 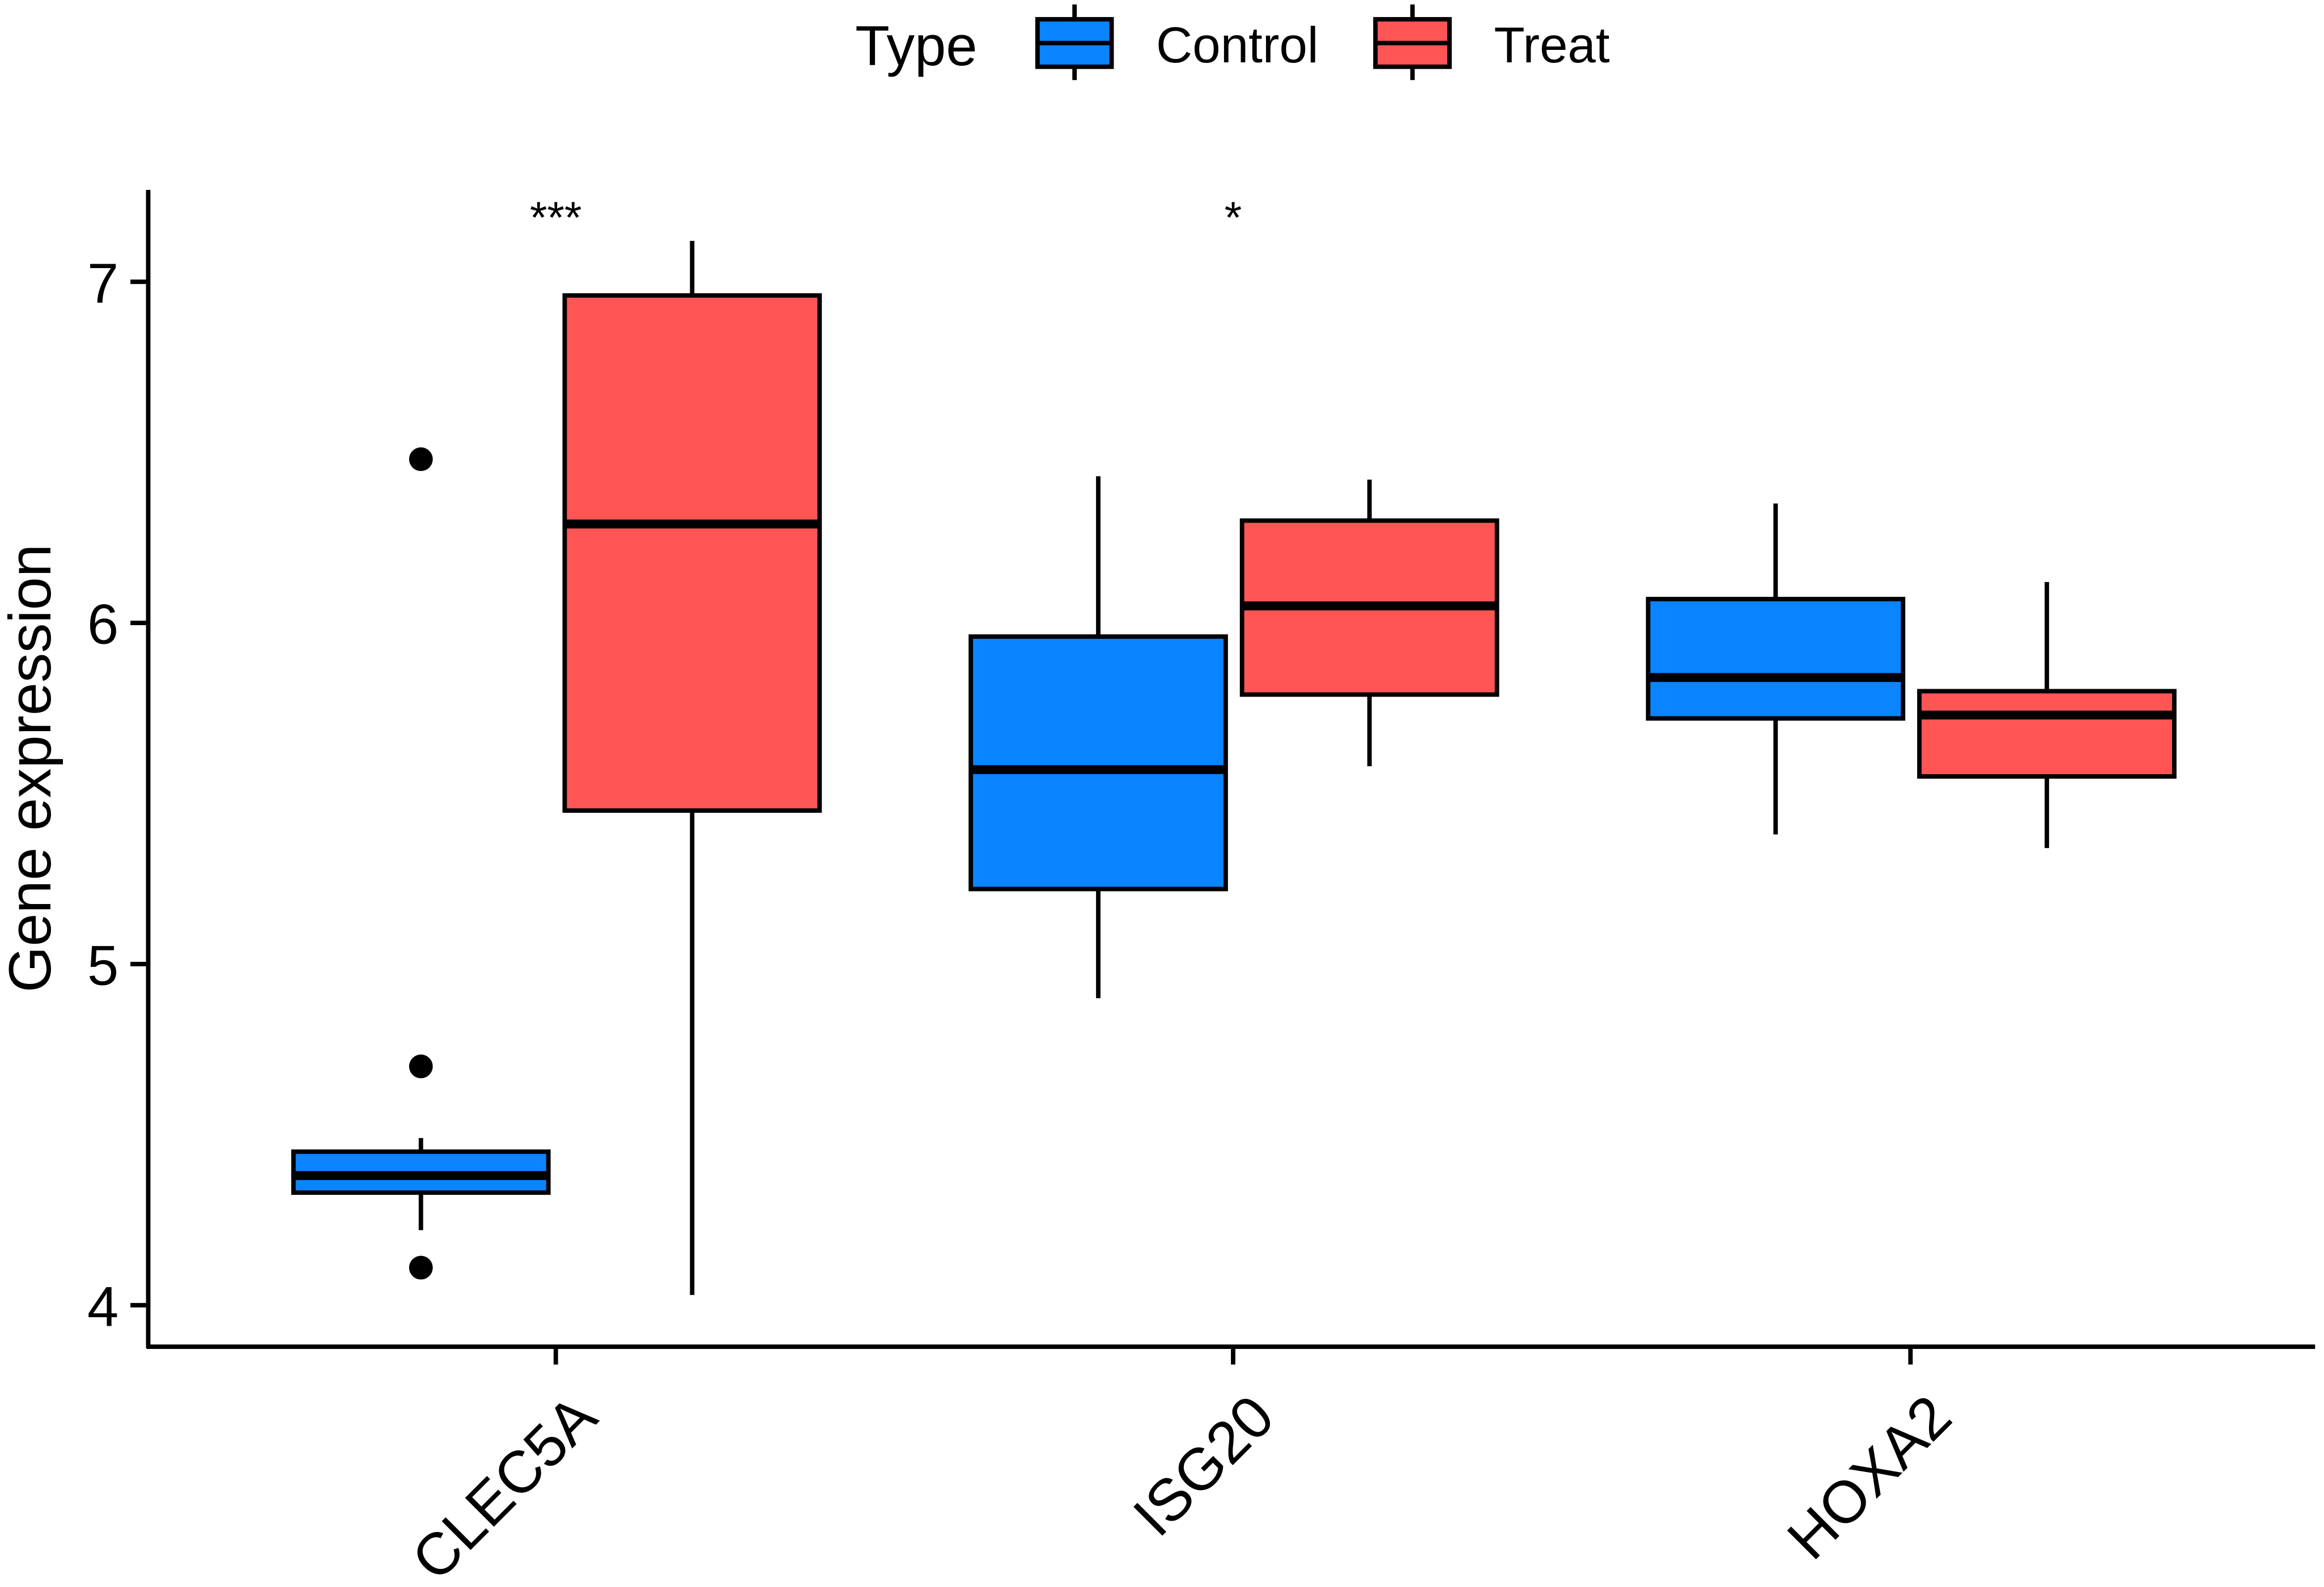 What do you see at coordinates (1413, 42) in the screenshot?
I see `legend-key-treat` at bounding box center [1413, 42].